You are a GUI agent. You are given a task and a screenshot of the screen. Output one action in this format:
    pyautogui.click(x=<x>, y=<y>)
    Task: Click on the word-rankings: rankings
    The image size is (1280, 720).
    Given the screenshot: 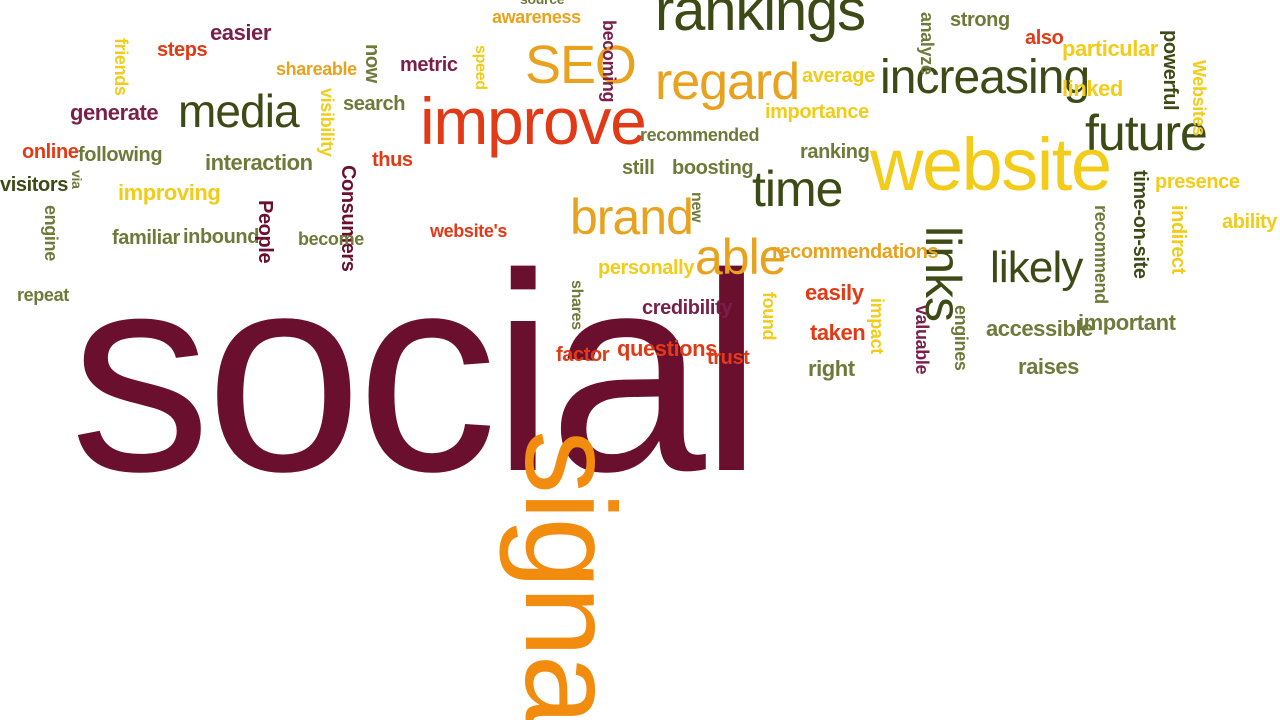 What is the action you would take?
    pyautogui.click(x=760, y=21)
    